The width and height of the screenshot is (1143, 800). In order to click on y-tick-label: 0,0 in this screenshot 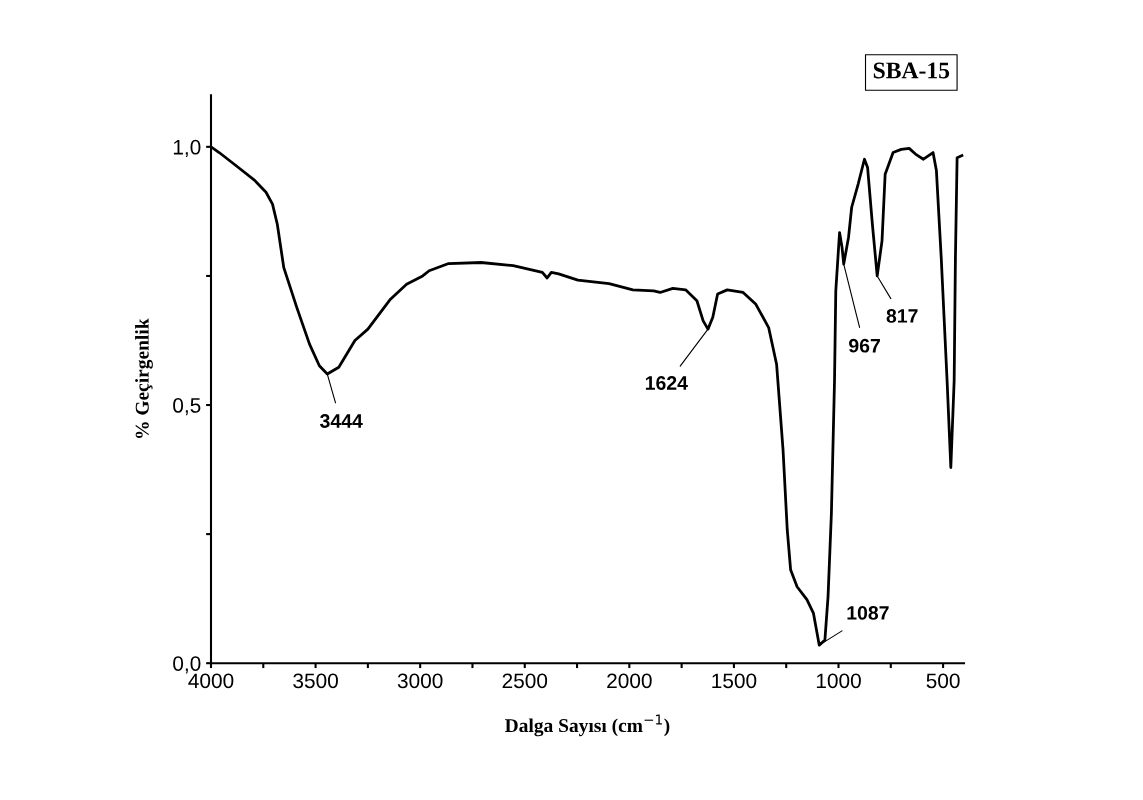, I will do `click(187, 665)`.